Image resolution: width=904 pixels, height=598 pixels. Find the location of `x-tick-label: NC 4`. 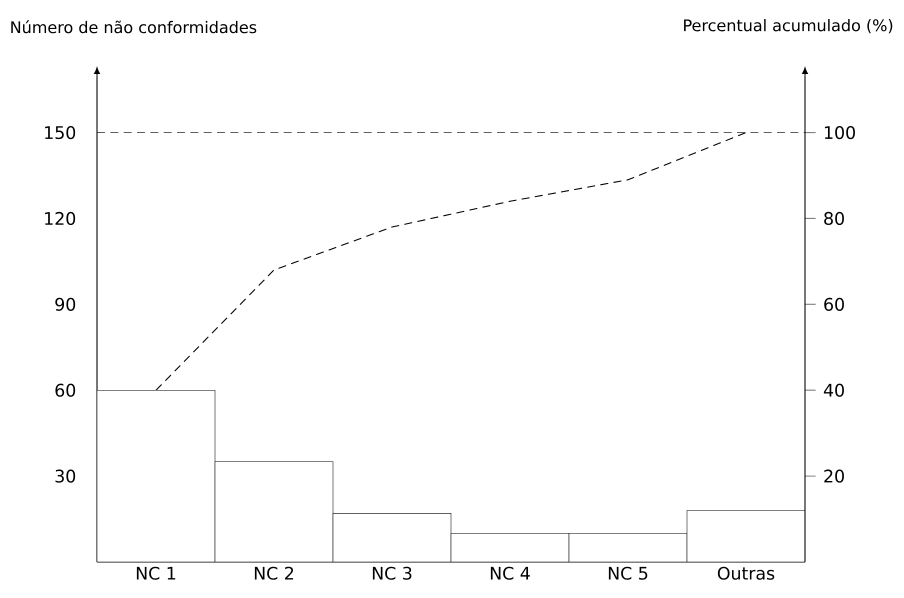

x-tick-label: NC 4 is located at coordinates (510, 573).